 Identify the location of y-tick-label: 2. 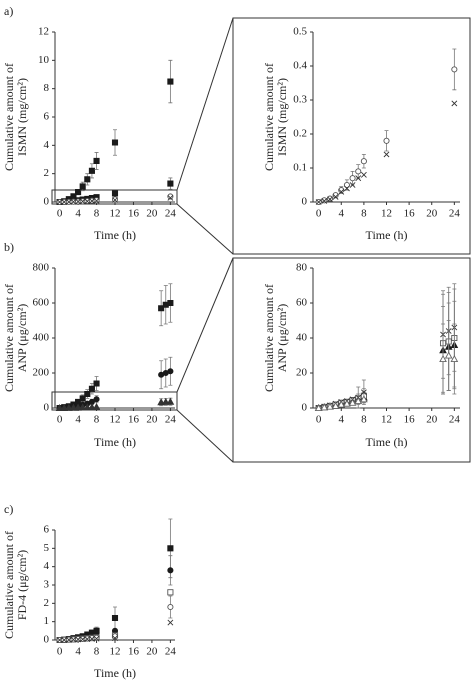
(47, 173).